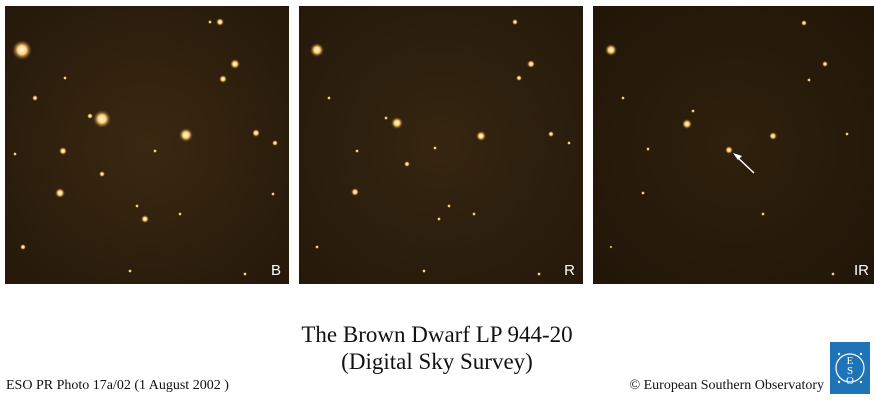 Image resolution: width=874 pixels, height=400 pixels. I want to click on photo-id: ESO PR Photo 17a/02 (1 August 2002 ), so click(117, 385).